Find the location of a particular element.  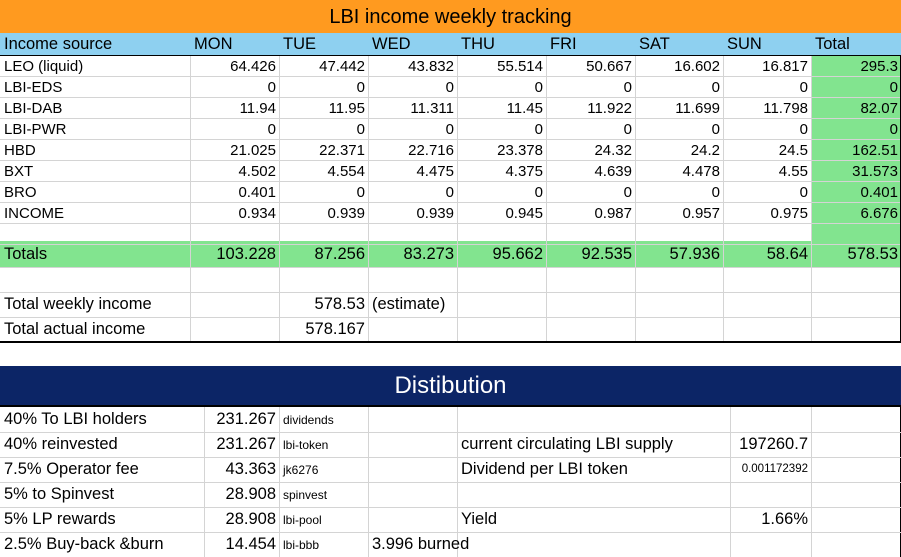

cell-value: 11.94 is located at coordinates (257, 108).